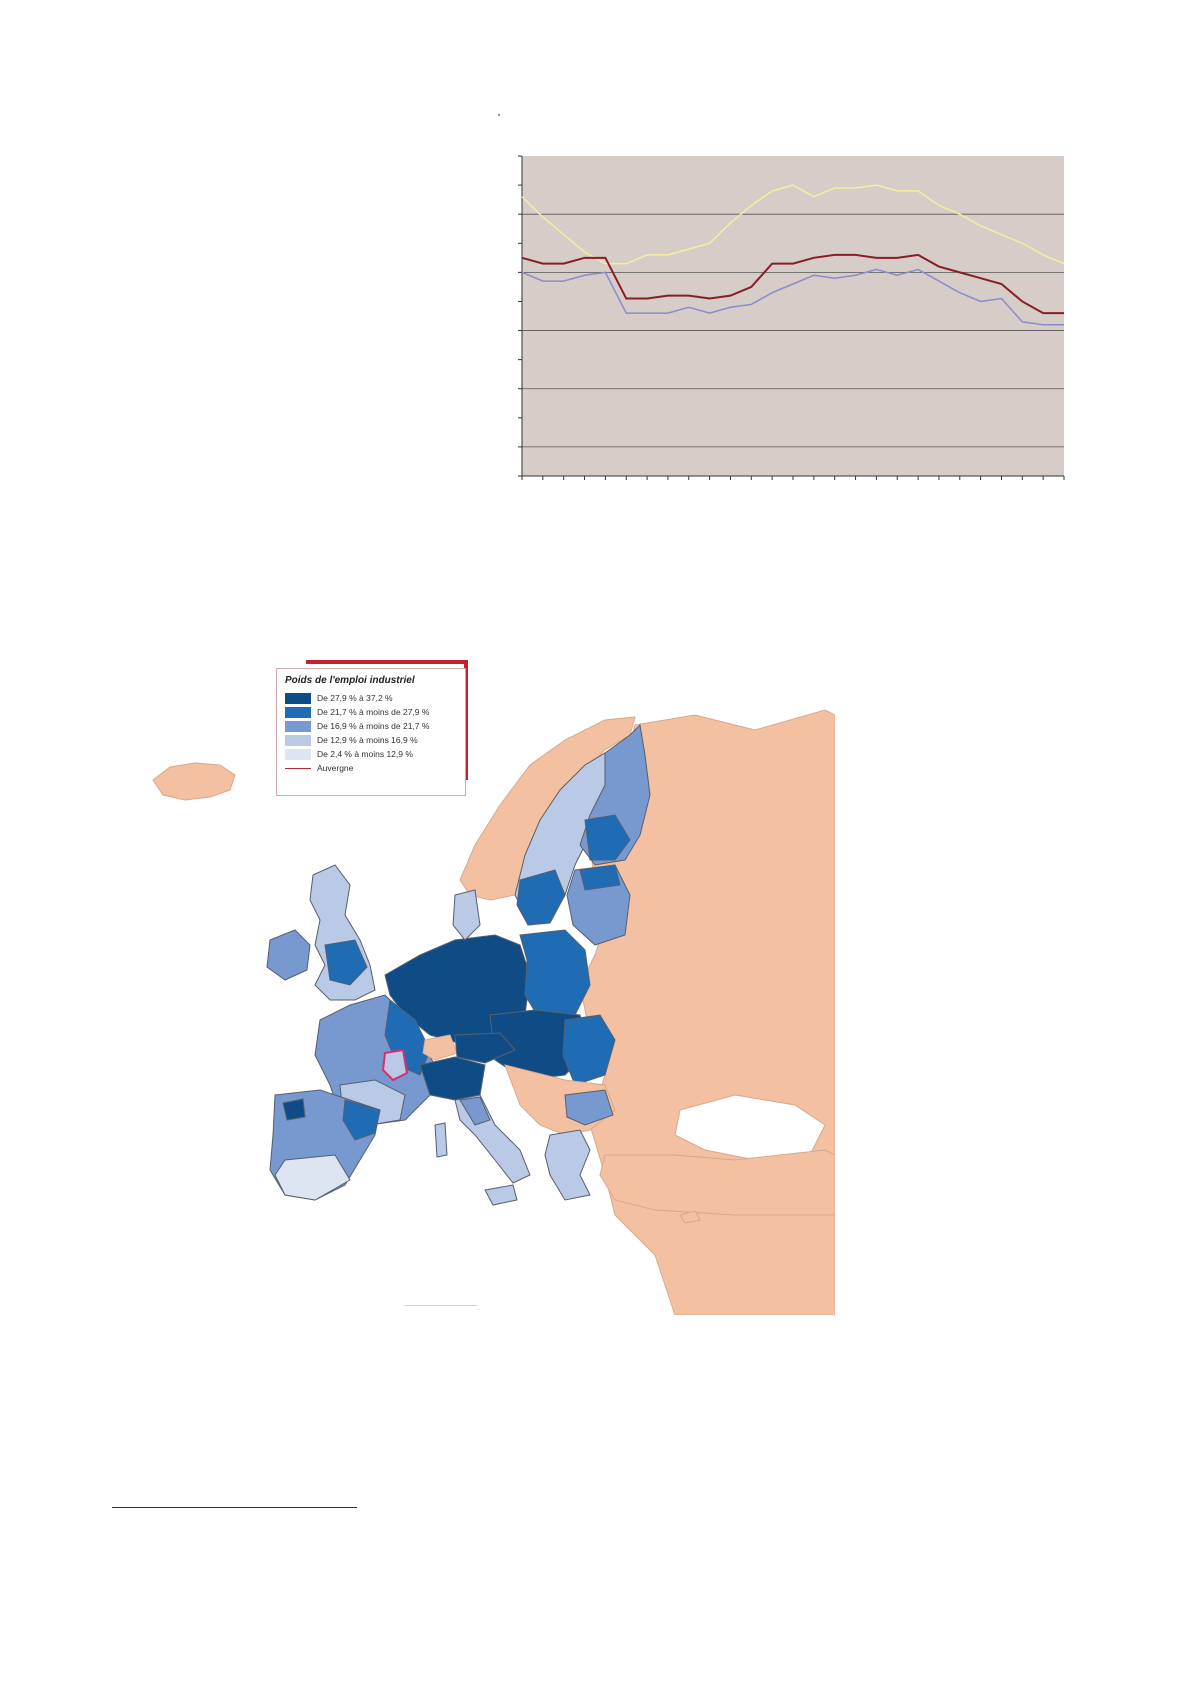 This screenshot has width=1190, height=1684. I want to click on region-sicily, so click(501, 1195).